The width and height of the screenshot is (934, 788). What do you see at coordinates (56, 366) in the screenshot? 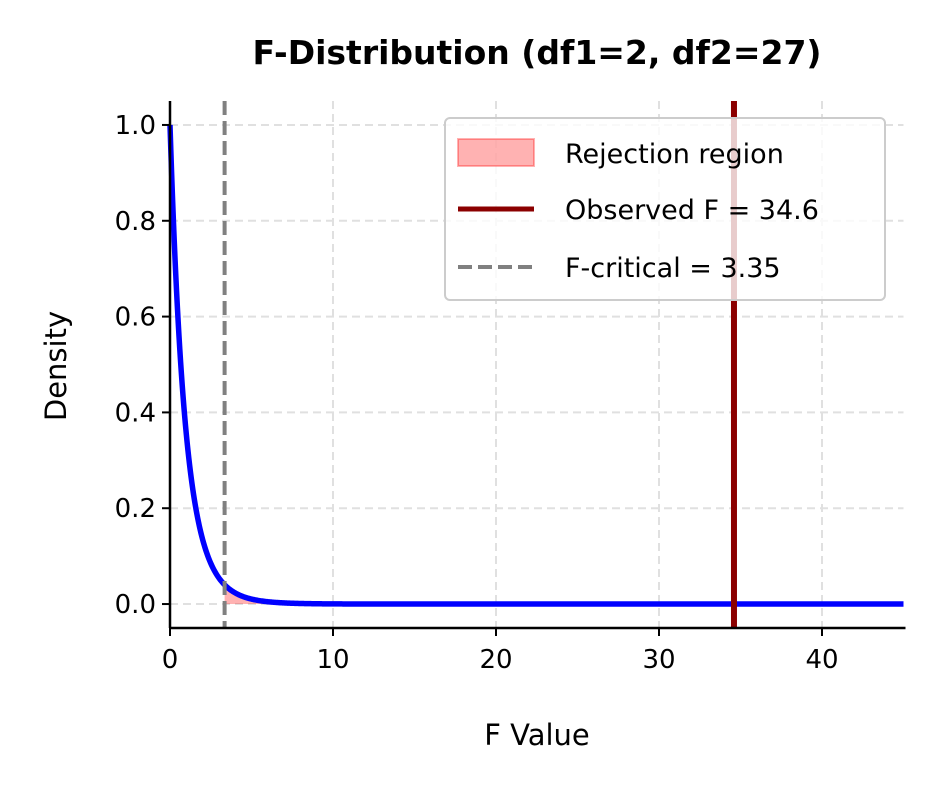
I see `y-axis-label: Density` at bounding box center [56, 366].